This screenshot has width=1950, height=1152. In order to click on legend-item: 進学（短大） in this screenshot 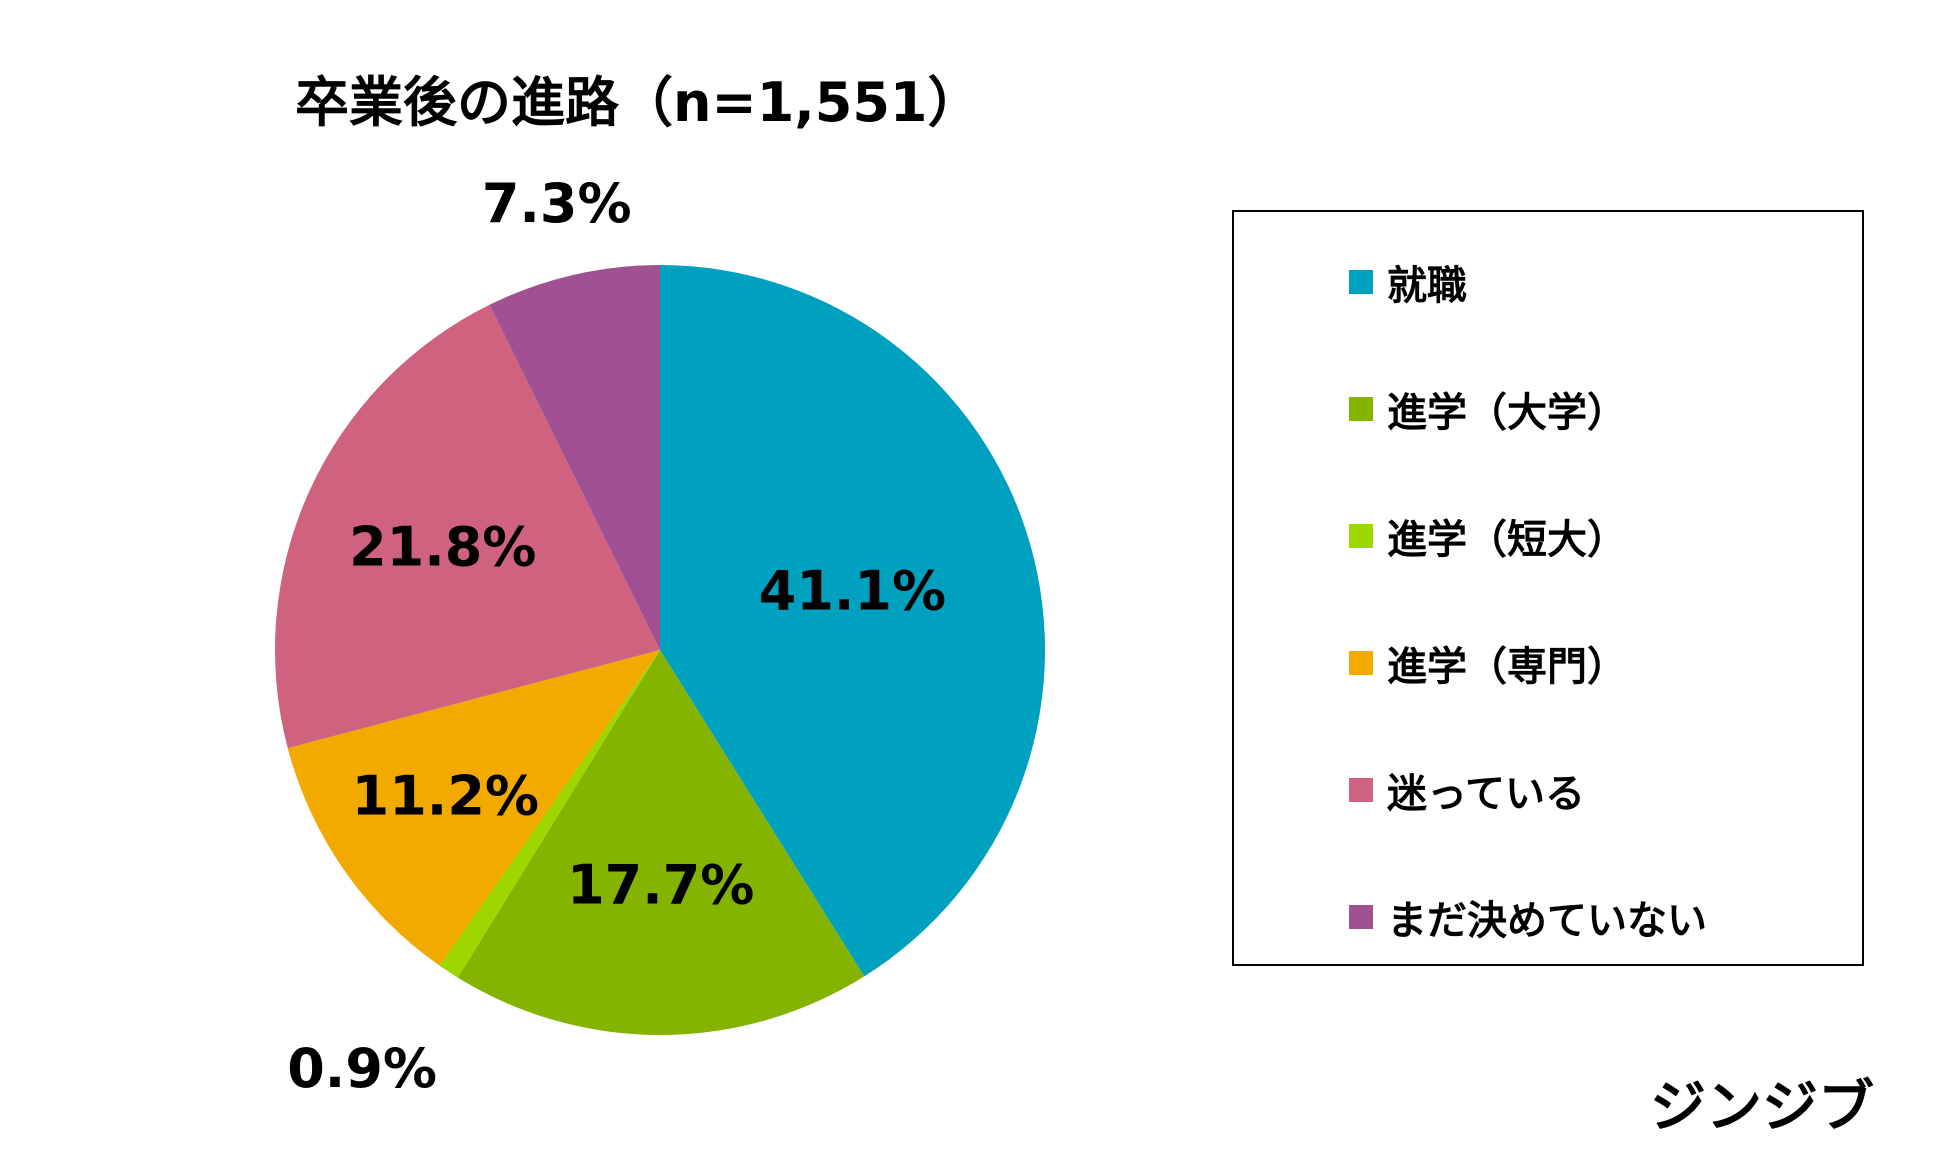, I will do `click(1488, 536)`.